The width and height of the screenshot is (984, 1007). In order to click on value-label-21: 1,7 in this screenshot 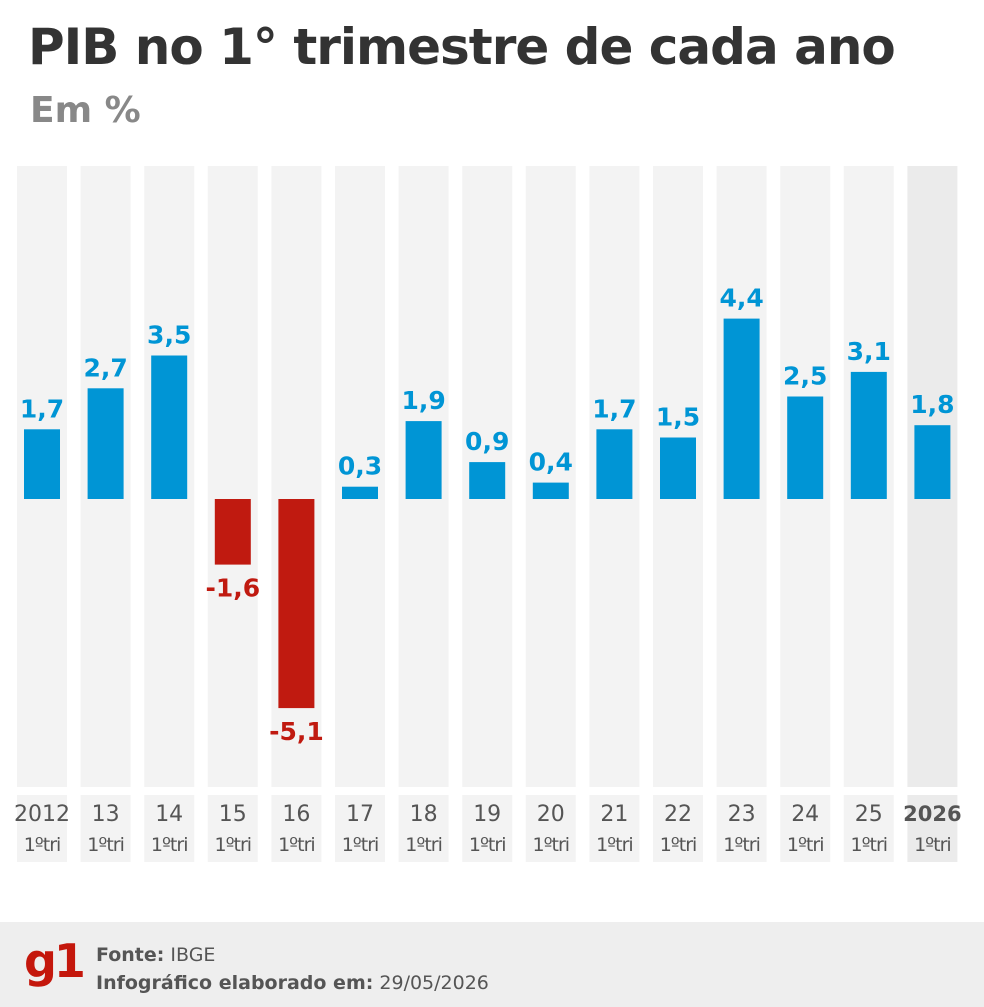, I will do `click(614, 408)`.